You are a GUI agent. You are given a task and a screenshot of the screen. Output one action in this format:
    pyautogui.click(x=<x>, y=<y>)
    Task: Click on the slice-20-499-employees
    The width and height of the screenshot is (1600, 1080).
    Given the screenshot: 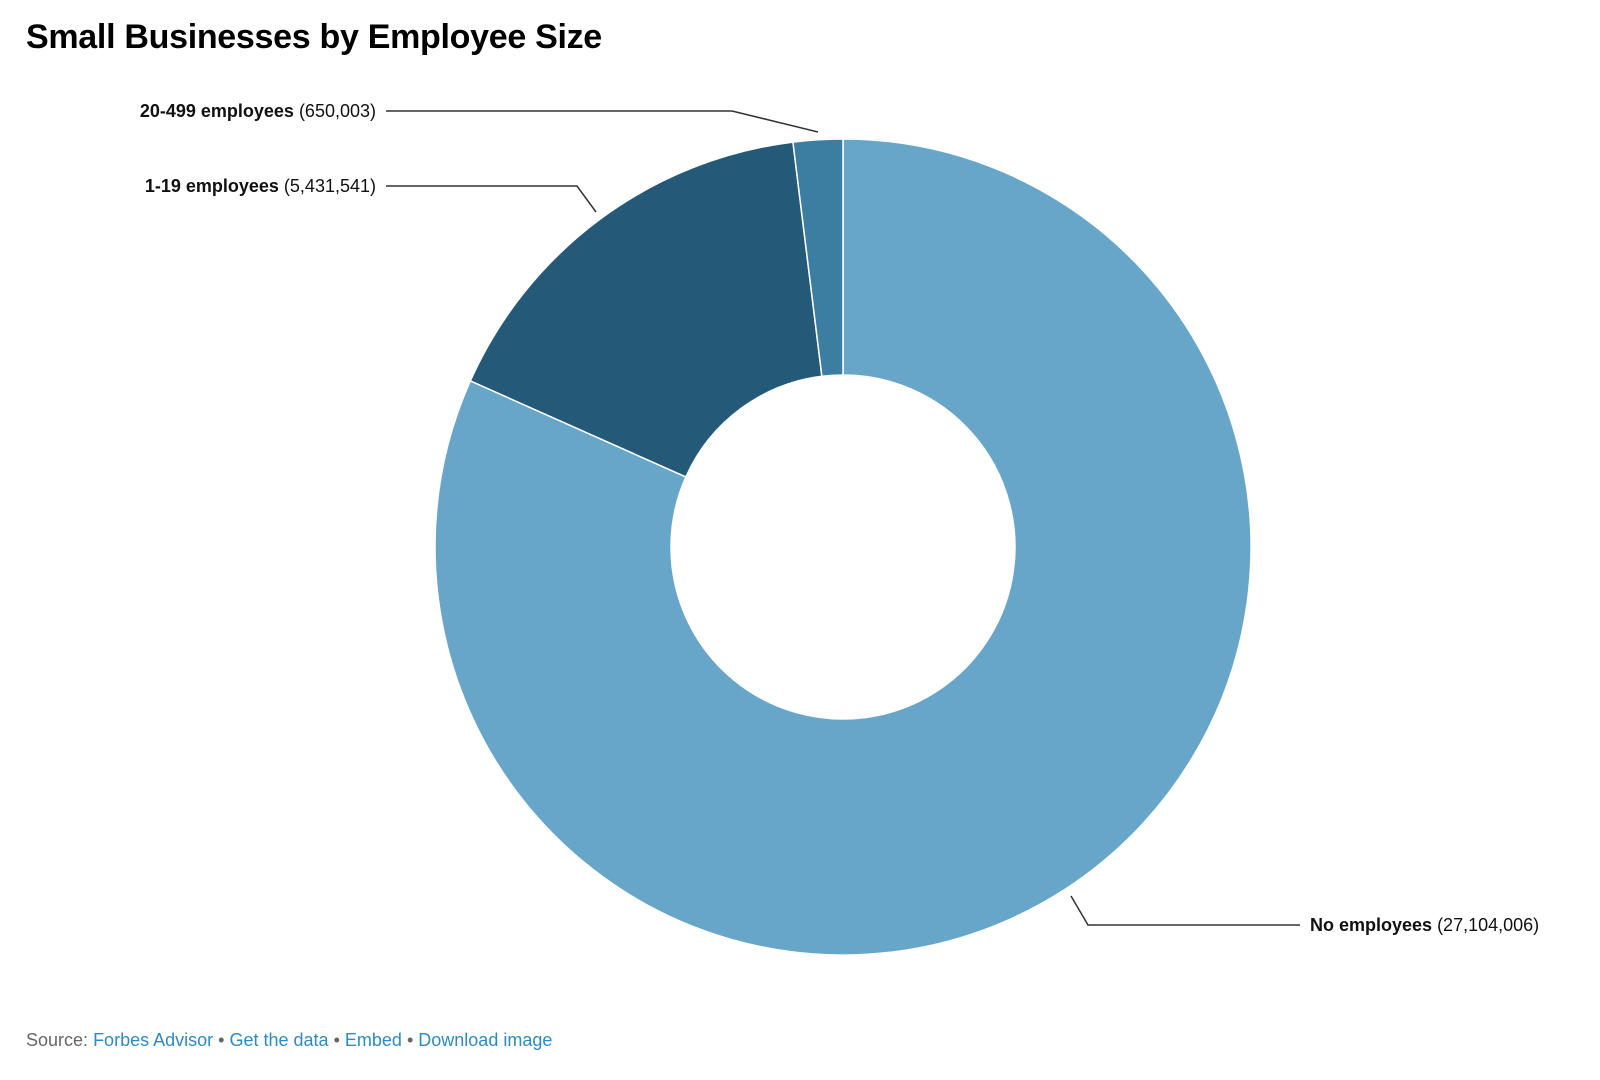 What is the action you would take?
    pyautogui.click(x=818, y=258)
    